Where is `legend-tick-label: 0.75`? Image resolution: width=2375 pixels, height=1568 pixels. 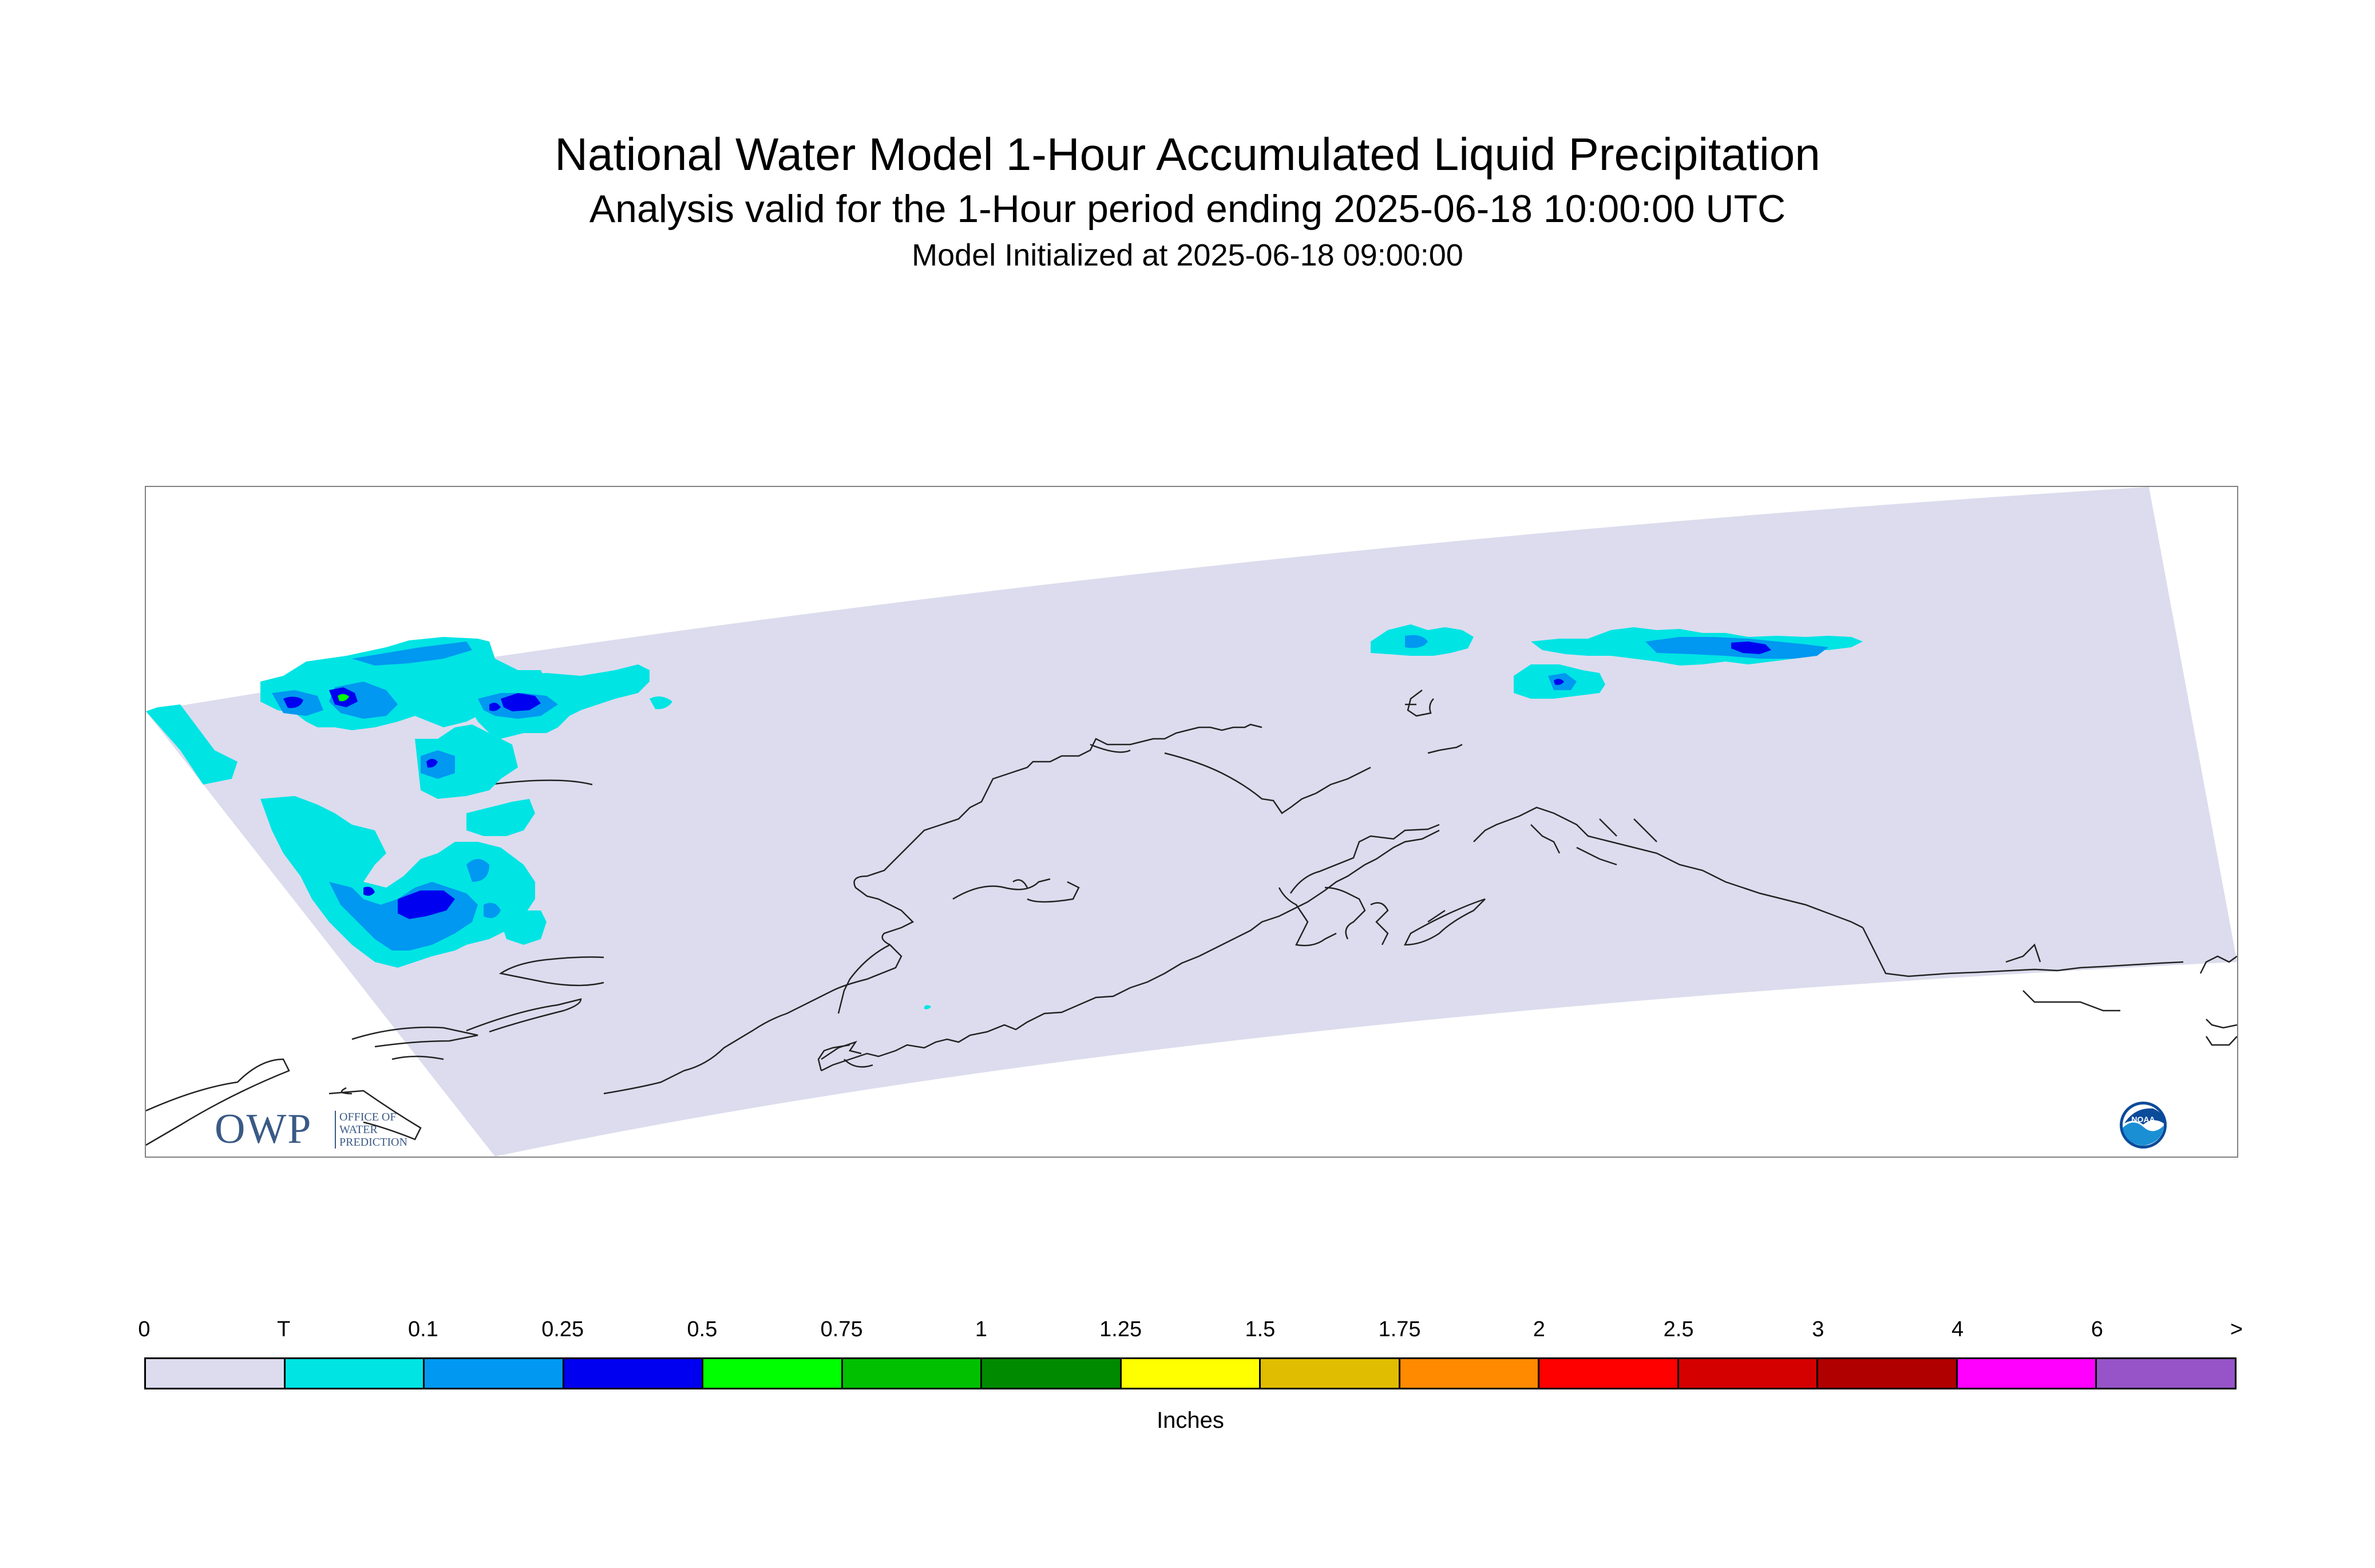 legend-tick-label: 0.75 is located at coordinates (842, 1329).